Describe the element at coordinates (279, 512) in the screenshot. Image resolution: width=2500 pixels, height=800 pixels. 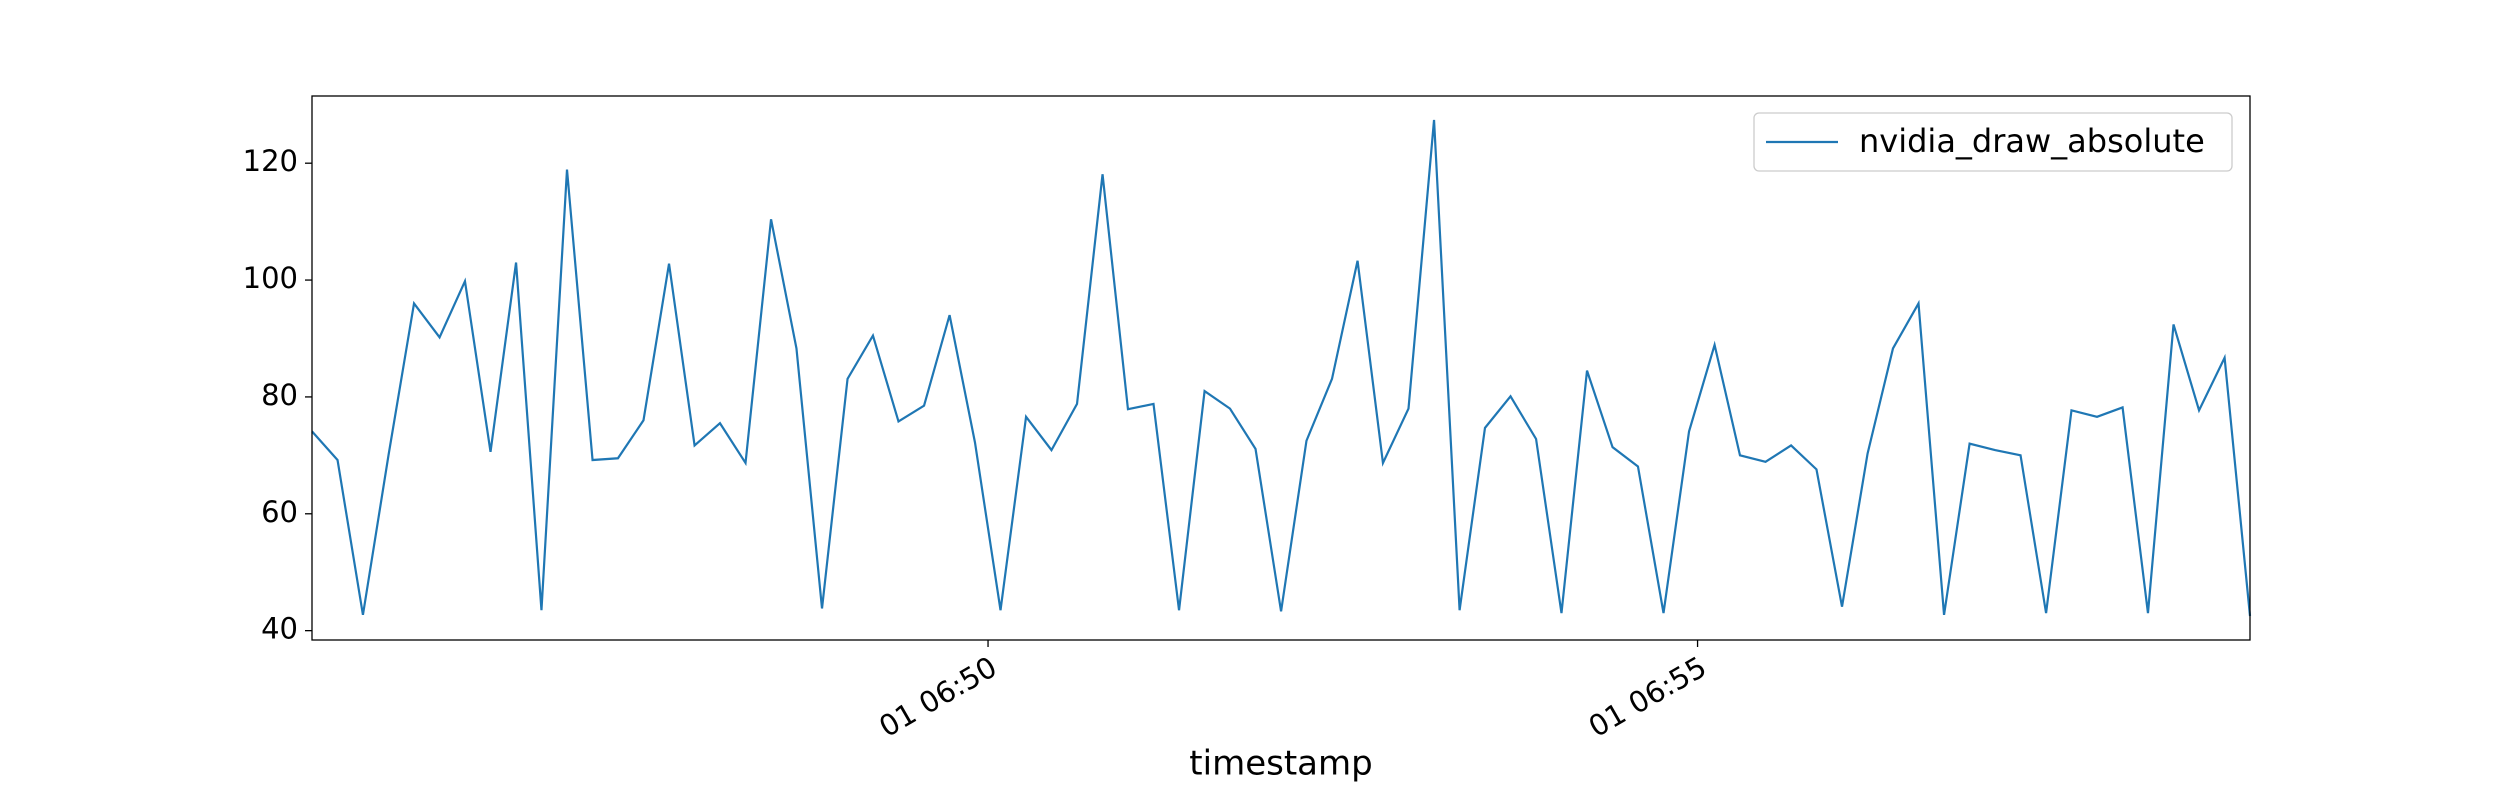
I see `y-tick-label: 60` at that location.